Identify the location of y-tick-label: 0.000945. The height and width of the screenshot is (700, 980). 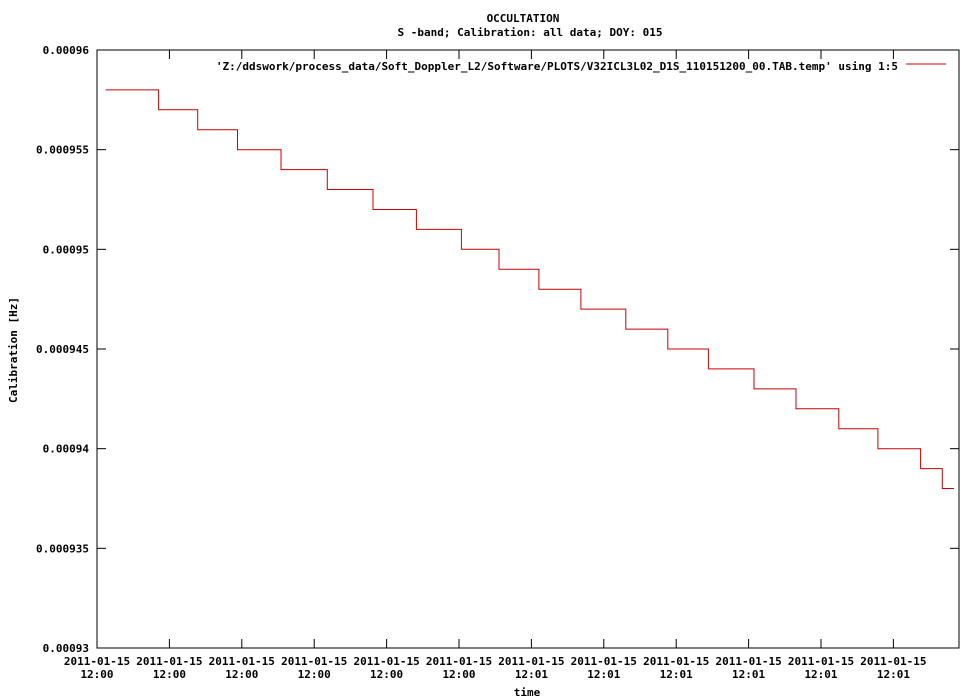
(62, 349).